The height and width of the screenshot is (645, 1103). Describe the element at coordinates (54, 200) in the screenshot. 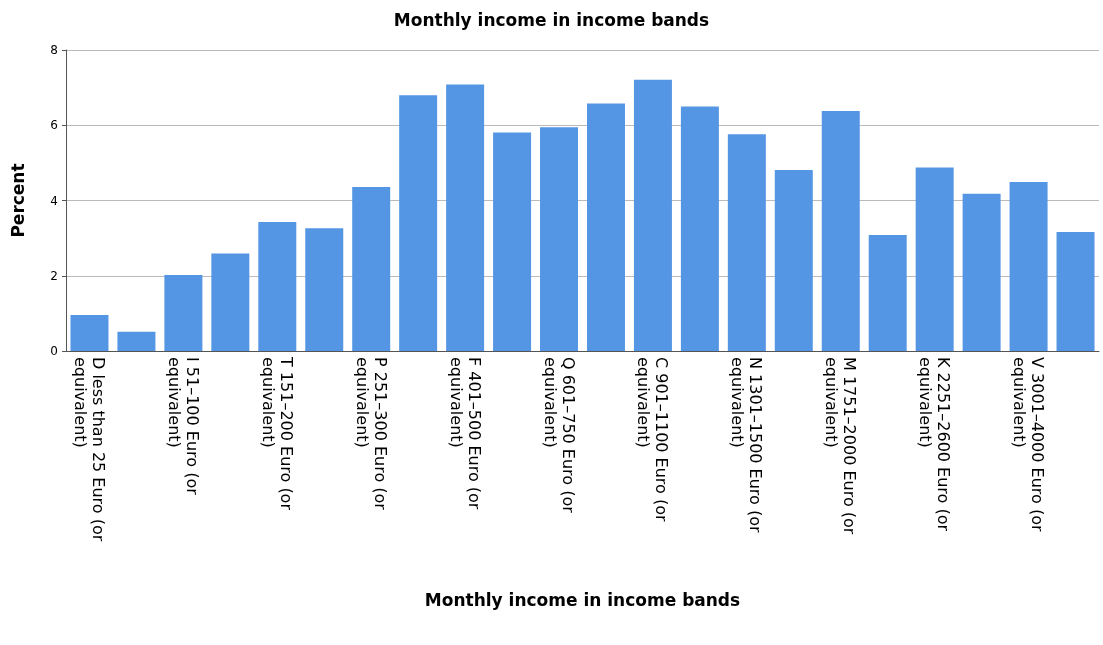

I see `y-tick-label: 4` at that location.